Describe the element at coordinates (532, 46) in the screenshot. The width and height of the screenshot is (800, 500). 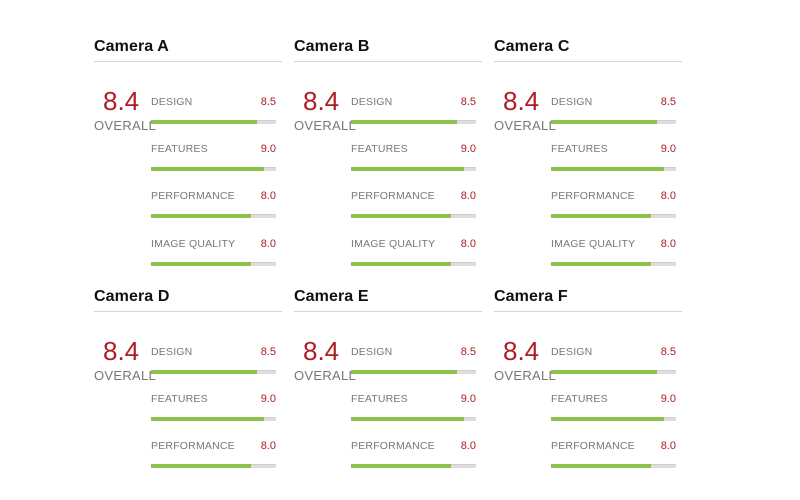
I see `camera-title: Camera C` at that location.